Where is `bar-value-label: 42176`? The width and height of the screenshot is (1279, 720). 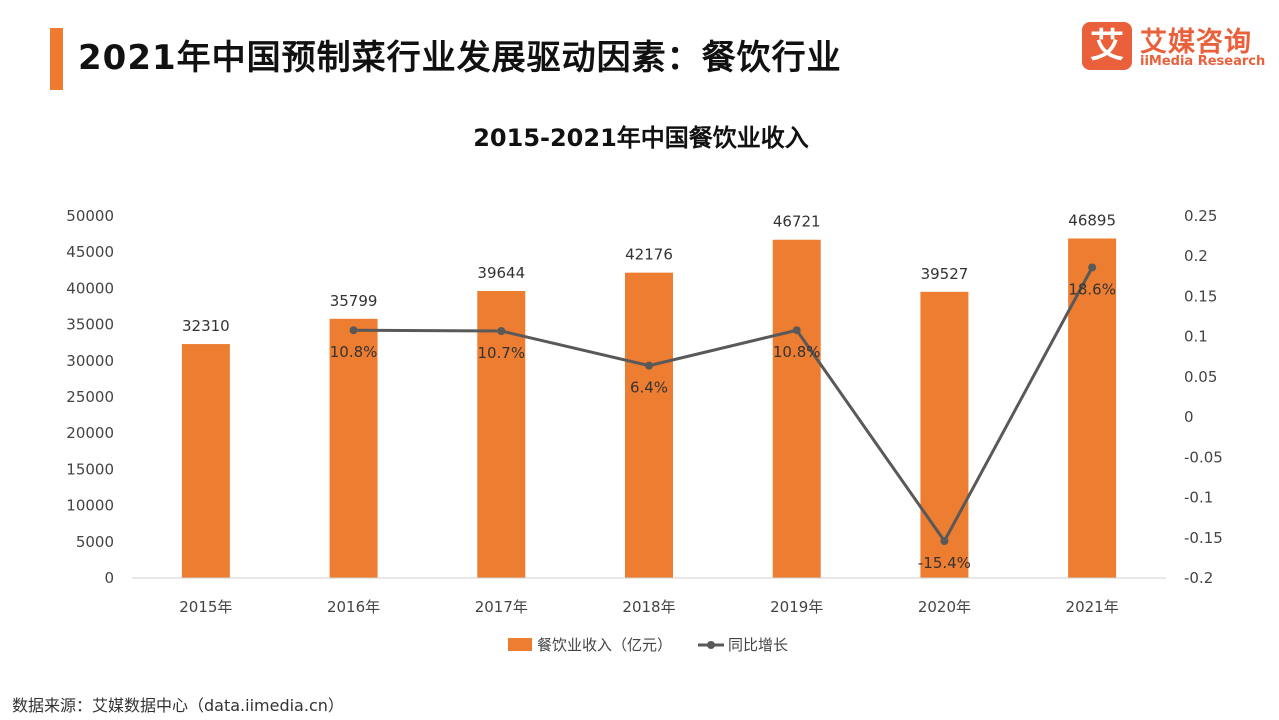
bar-value-label: 42176 is located at coordinates (649, 255).